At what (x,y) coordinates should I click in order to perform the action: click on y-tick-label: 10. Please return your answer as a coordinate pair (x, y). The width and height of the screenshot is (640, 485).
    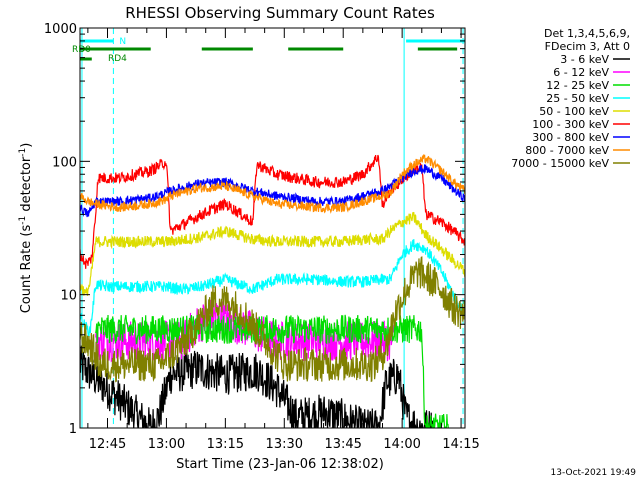
    Looking at the image, I should click on (68, 296).